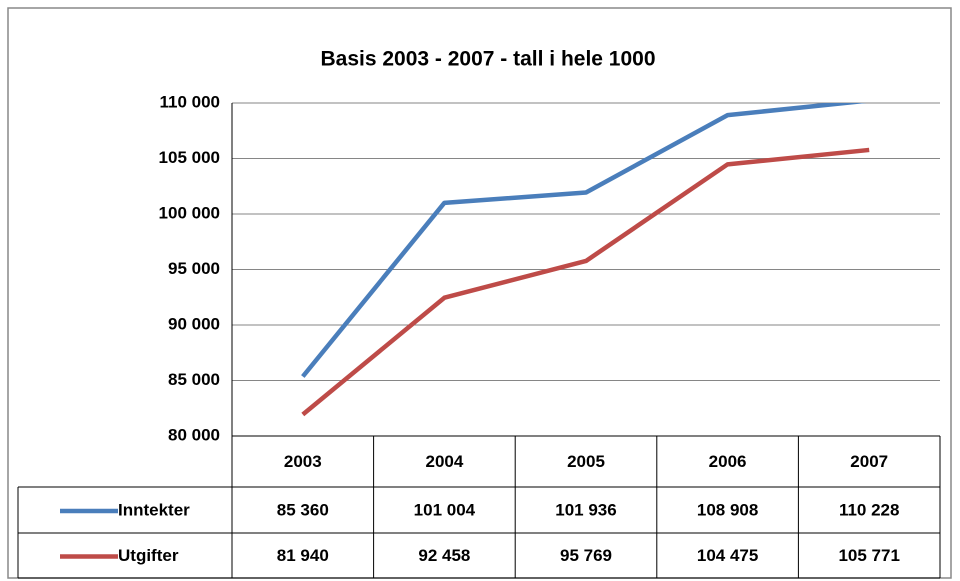  I want to click on table-value: 110 228, so click(869, 509).